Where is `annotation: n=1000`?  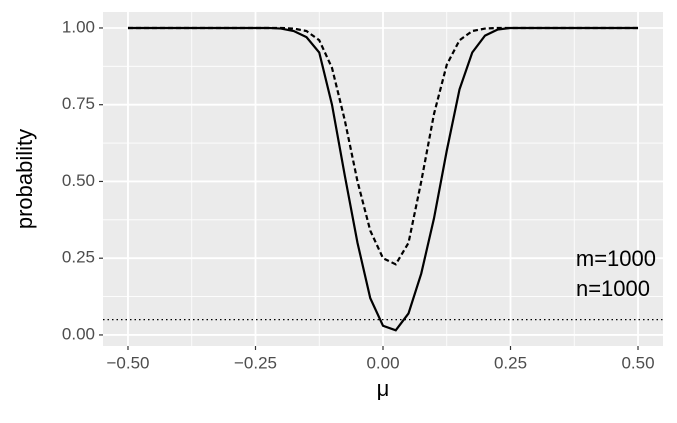 annotation: n=1000 is located at coordinates (613, 288).